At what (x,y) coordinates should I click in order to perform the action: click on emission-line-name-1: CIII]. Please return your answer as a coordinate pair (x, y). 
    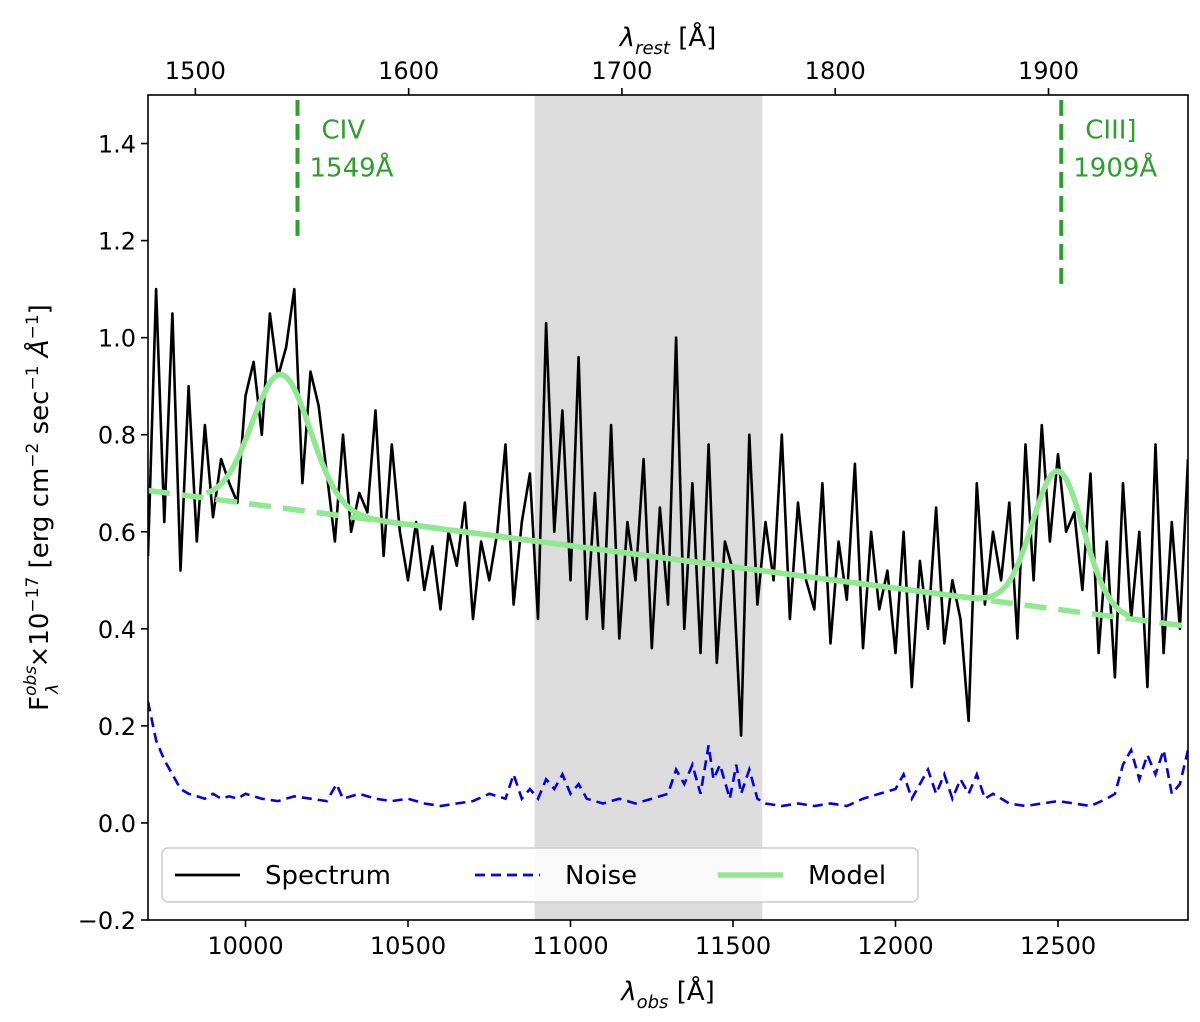
    Looking at the image, I should click on (1110, 131).